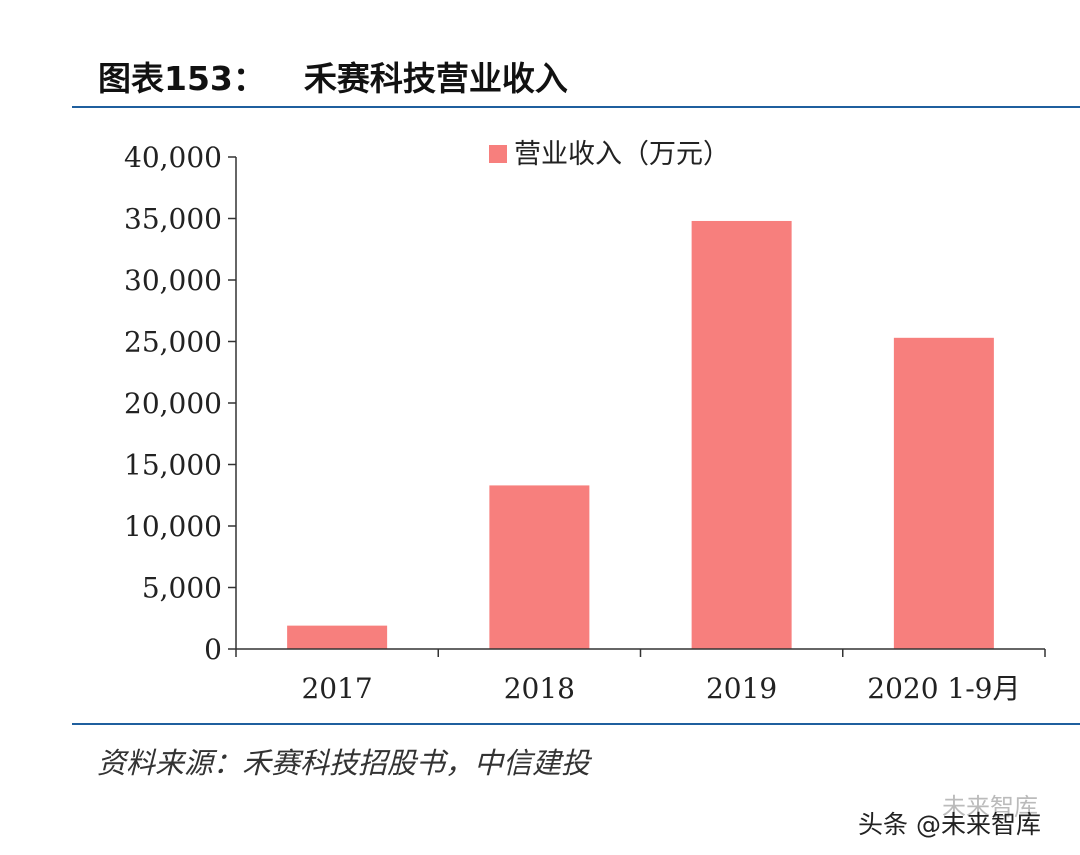  Describe the element at coordinates (539, 688) in the screenshot. I see `x-tick-label: 2018` at that location.